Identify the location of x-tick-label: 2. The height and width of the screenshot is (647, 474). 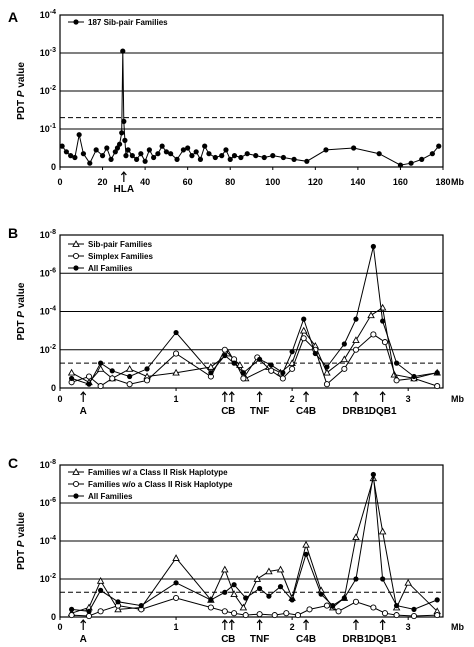
(292, 399).